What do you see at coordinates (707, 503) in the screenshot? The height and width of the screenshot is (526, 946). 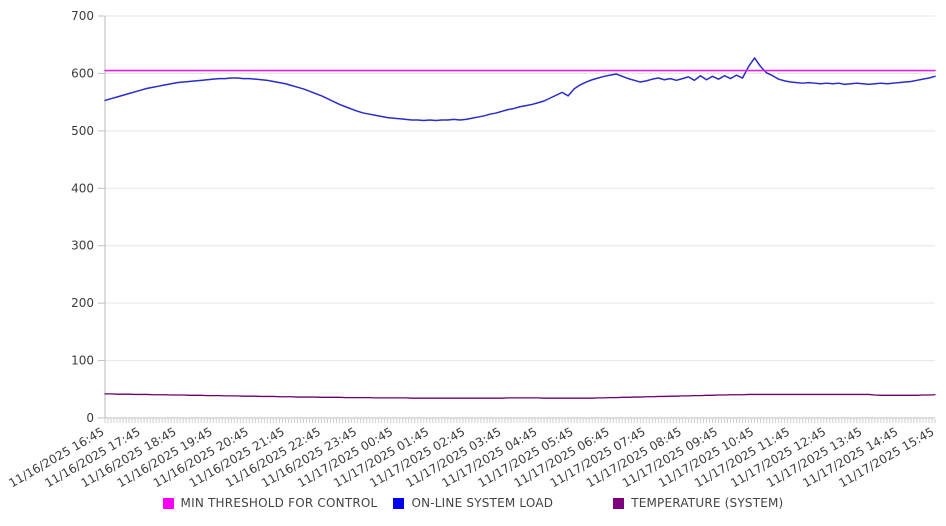 I see `legend-label-temperature-system: TEMPERATURE (SYSTEM)` at bounding box center [707, 503].